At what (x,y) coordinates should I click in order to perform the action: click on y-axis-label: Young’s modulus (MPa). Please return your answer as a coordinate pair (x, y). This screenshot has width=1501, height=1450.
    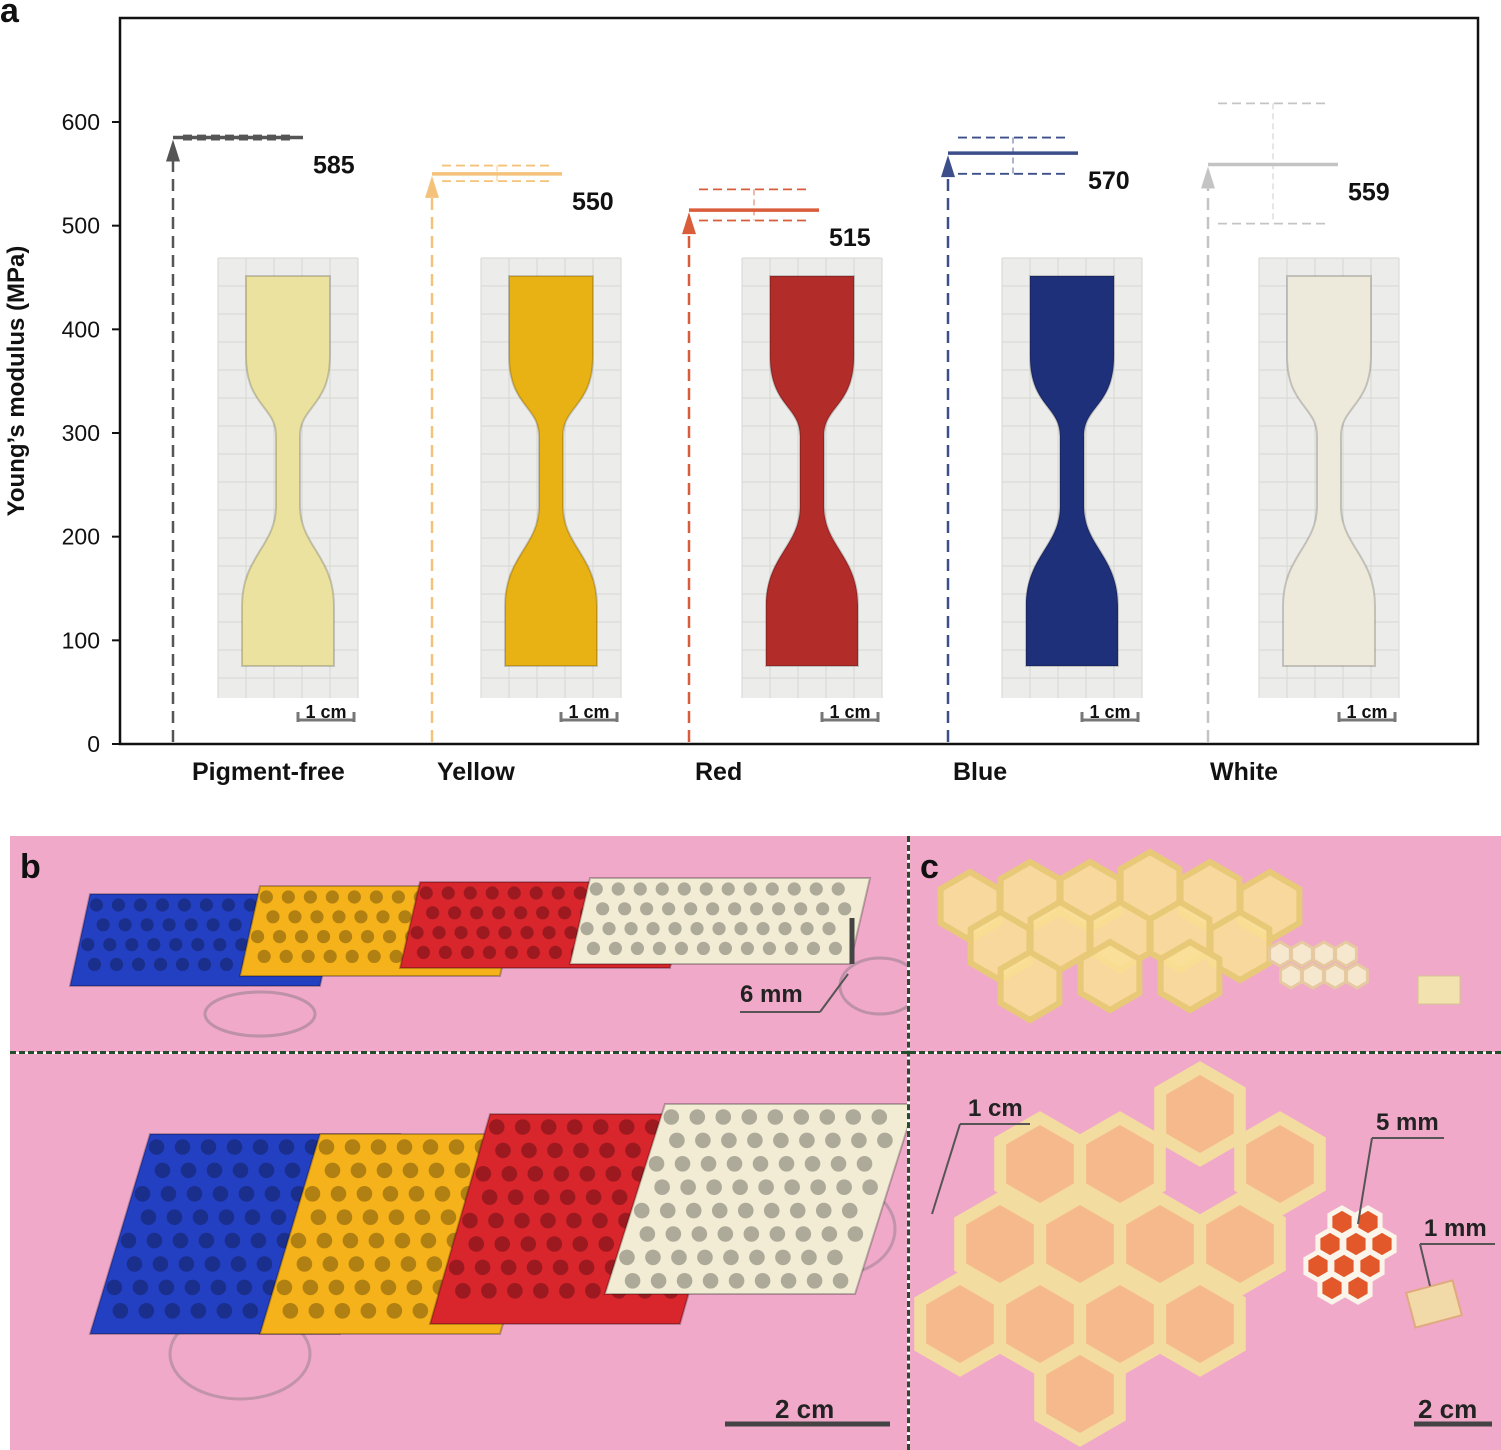
    Looking at the image, I should click on (16, 381).